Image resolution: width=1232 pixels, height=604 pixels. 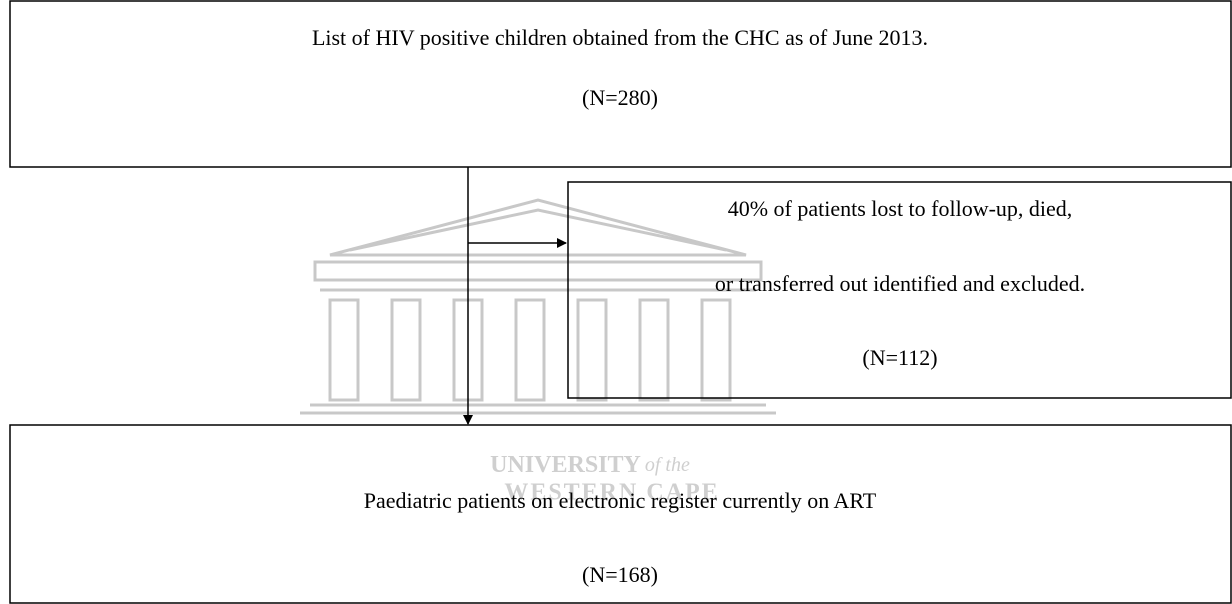 What do you see at coordinates (538, 306) in the screenshot?
I see `watermark-logo` at bounding box center [538, 306].